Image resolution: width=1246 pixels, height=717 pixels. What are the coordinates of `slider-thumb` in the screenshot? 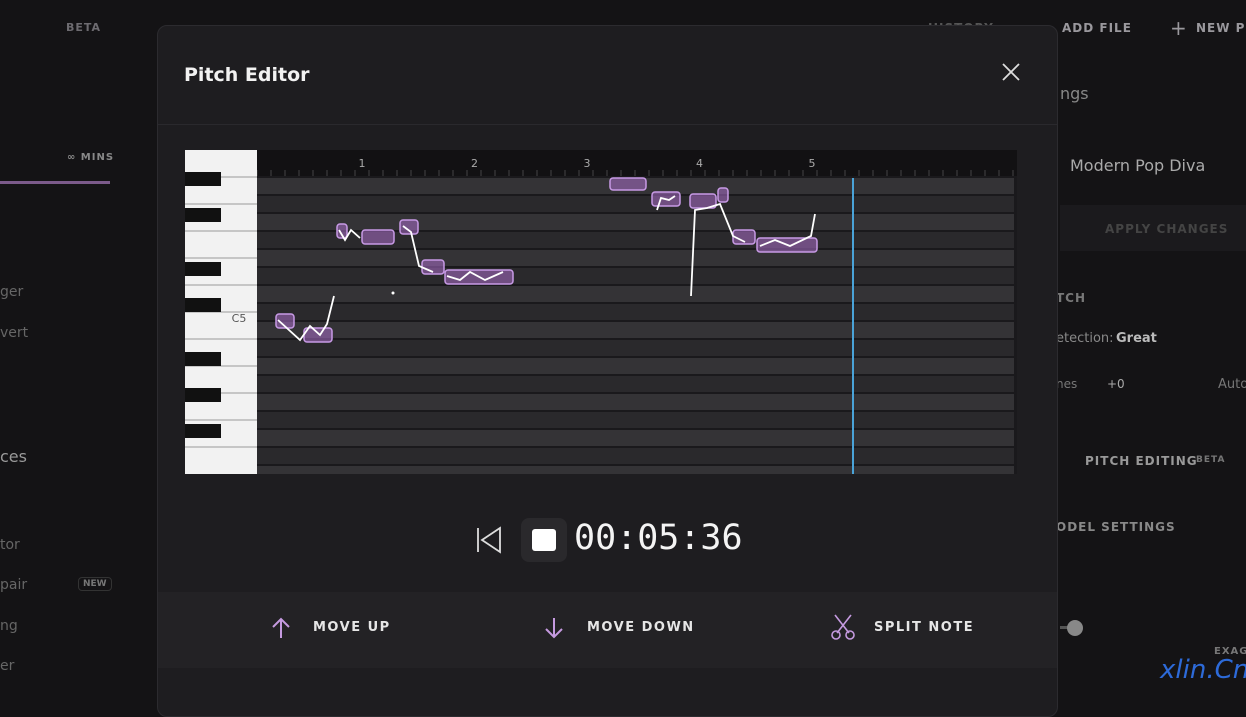 It's located at (1075, 628).